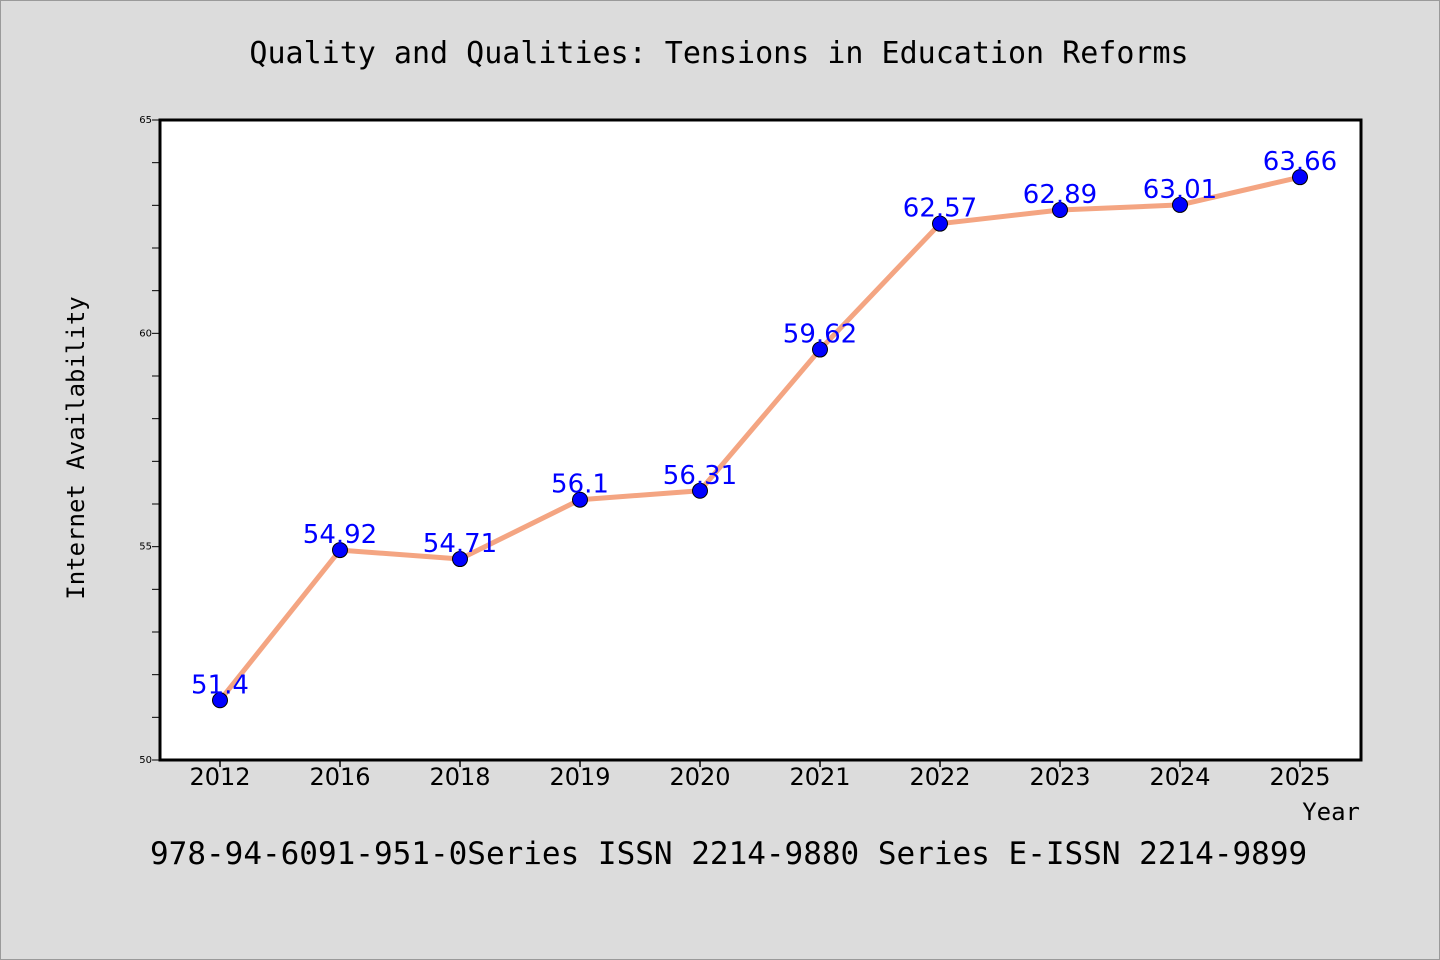 The image size is (1440, 960). What do you see at coordinates (339, 777) in the screenshot?
I see `x-tick-label: 2016` at bounding box center [339, 777].